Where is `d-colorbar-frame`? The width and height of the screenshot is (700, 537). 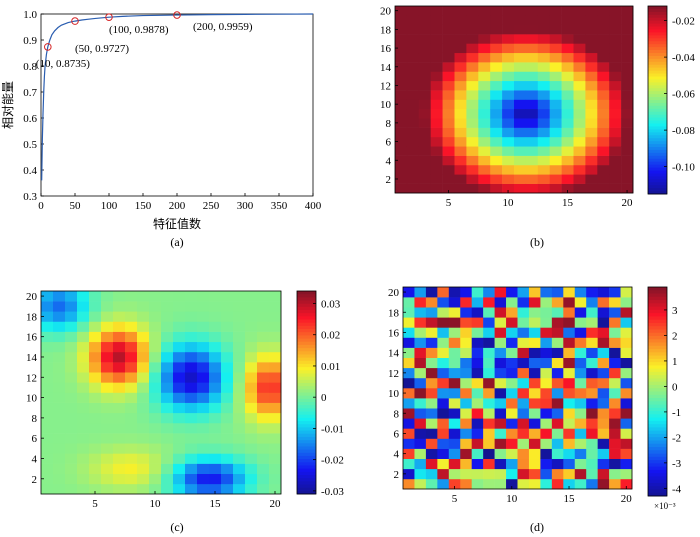 d-colorbar-frame is located at coordinates (657, 391).